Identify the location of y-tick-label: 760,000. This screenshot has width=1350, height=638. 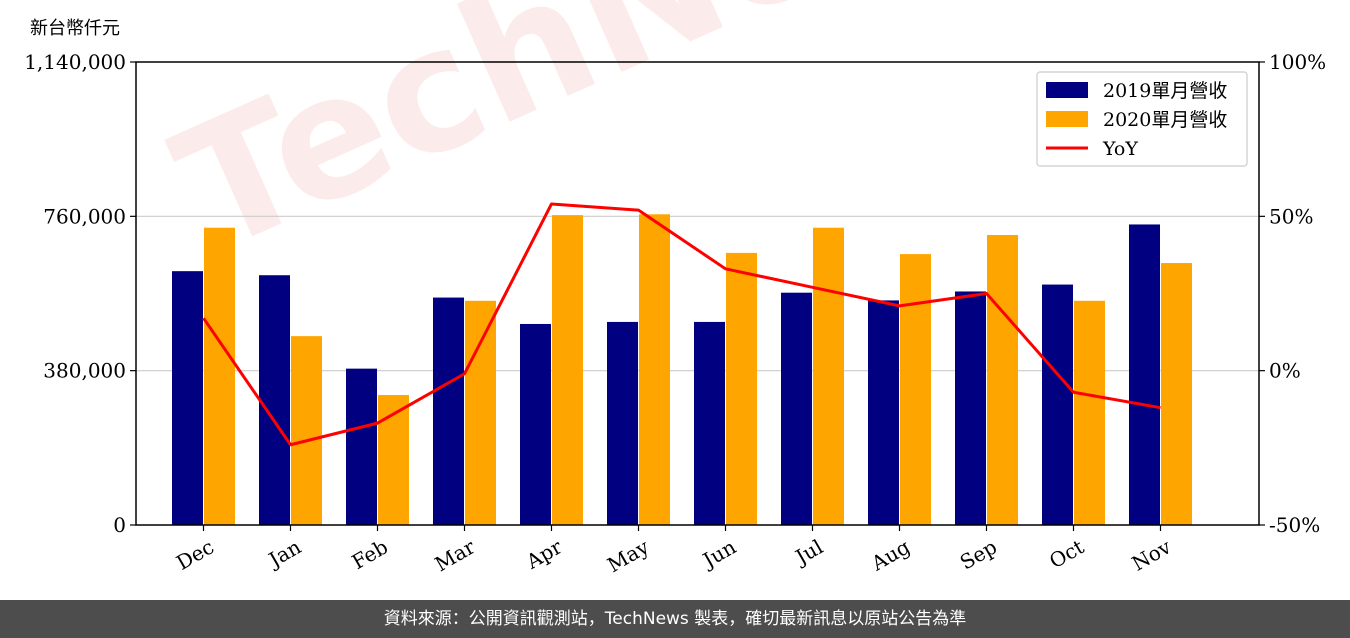
(84, 216).